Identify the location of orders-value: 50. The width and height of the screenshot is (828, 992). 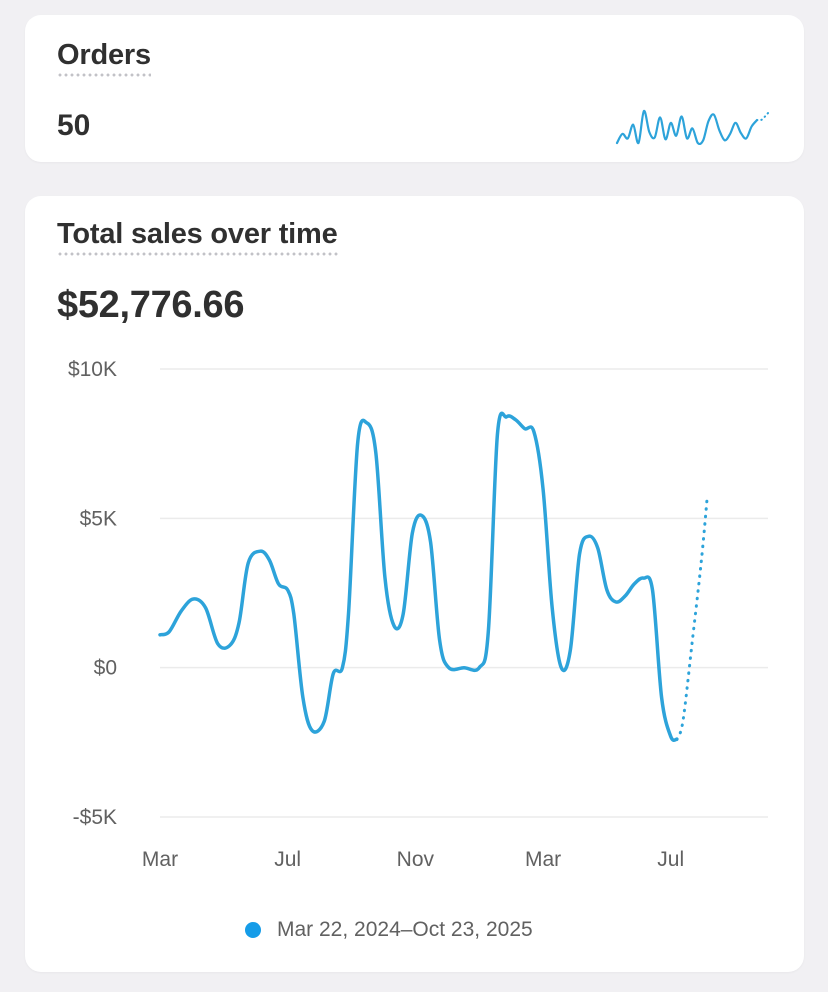
(74, 125).